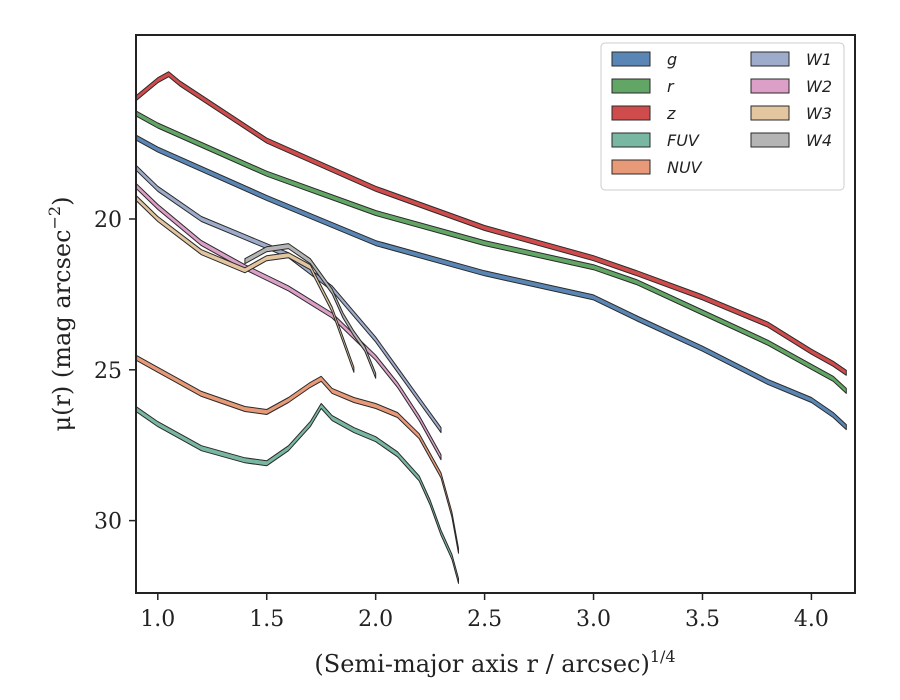 This screenshot has width=900, height=700. I want to click on x-tick-label: 4.0, so click(811, 619).